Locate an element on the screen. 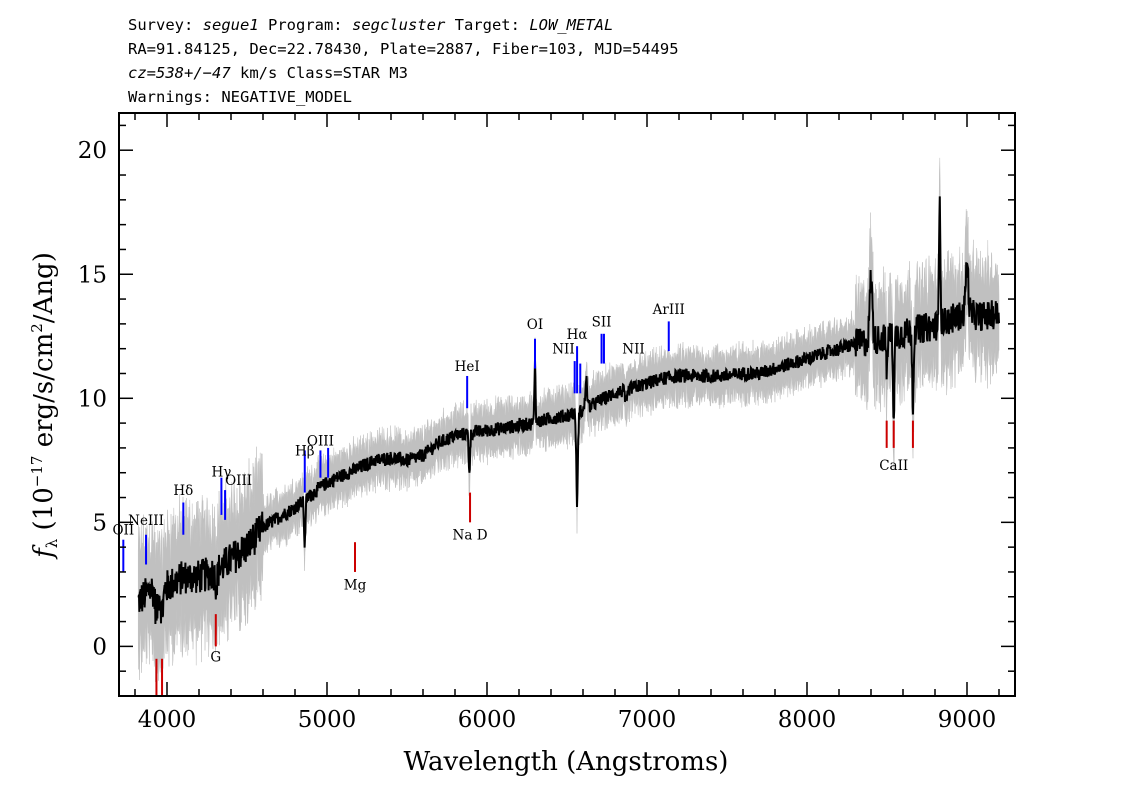 This screenshot has width=1134, height=810. emission-label-h-: Hδ is located at coordinates (183, 491).